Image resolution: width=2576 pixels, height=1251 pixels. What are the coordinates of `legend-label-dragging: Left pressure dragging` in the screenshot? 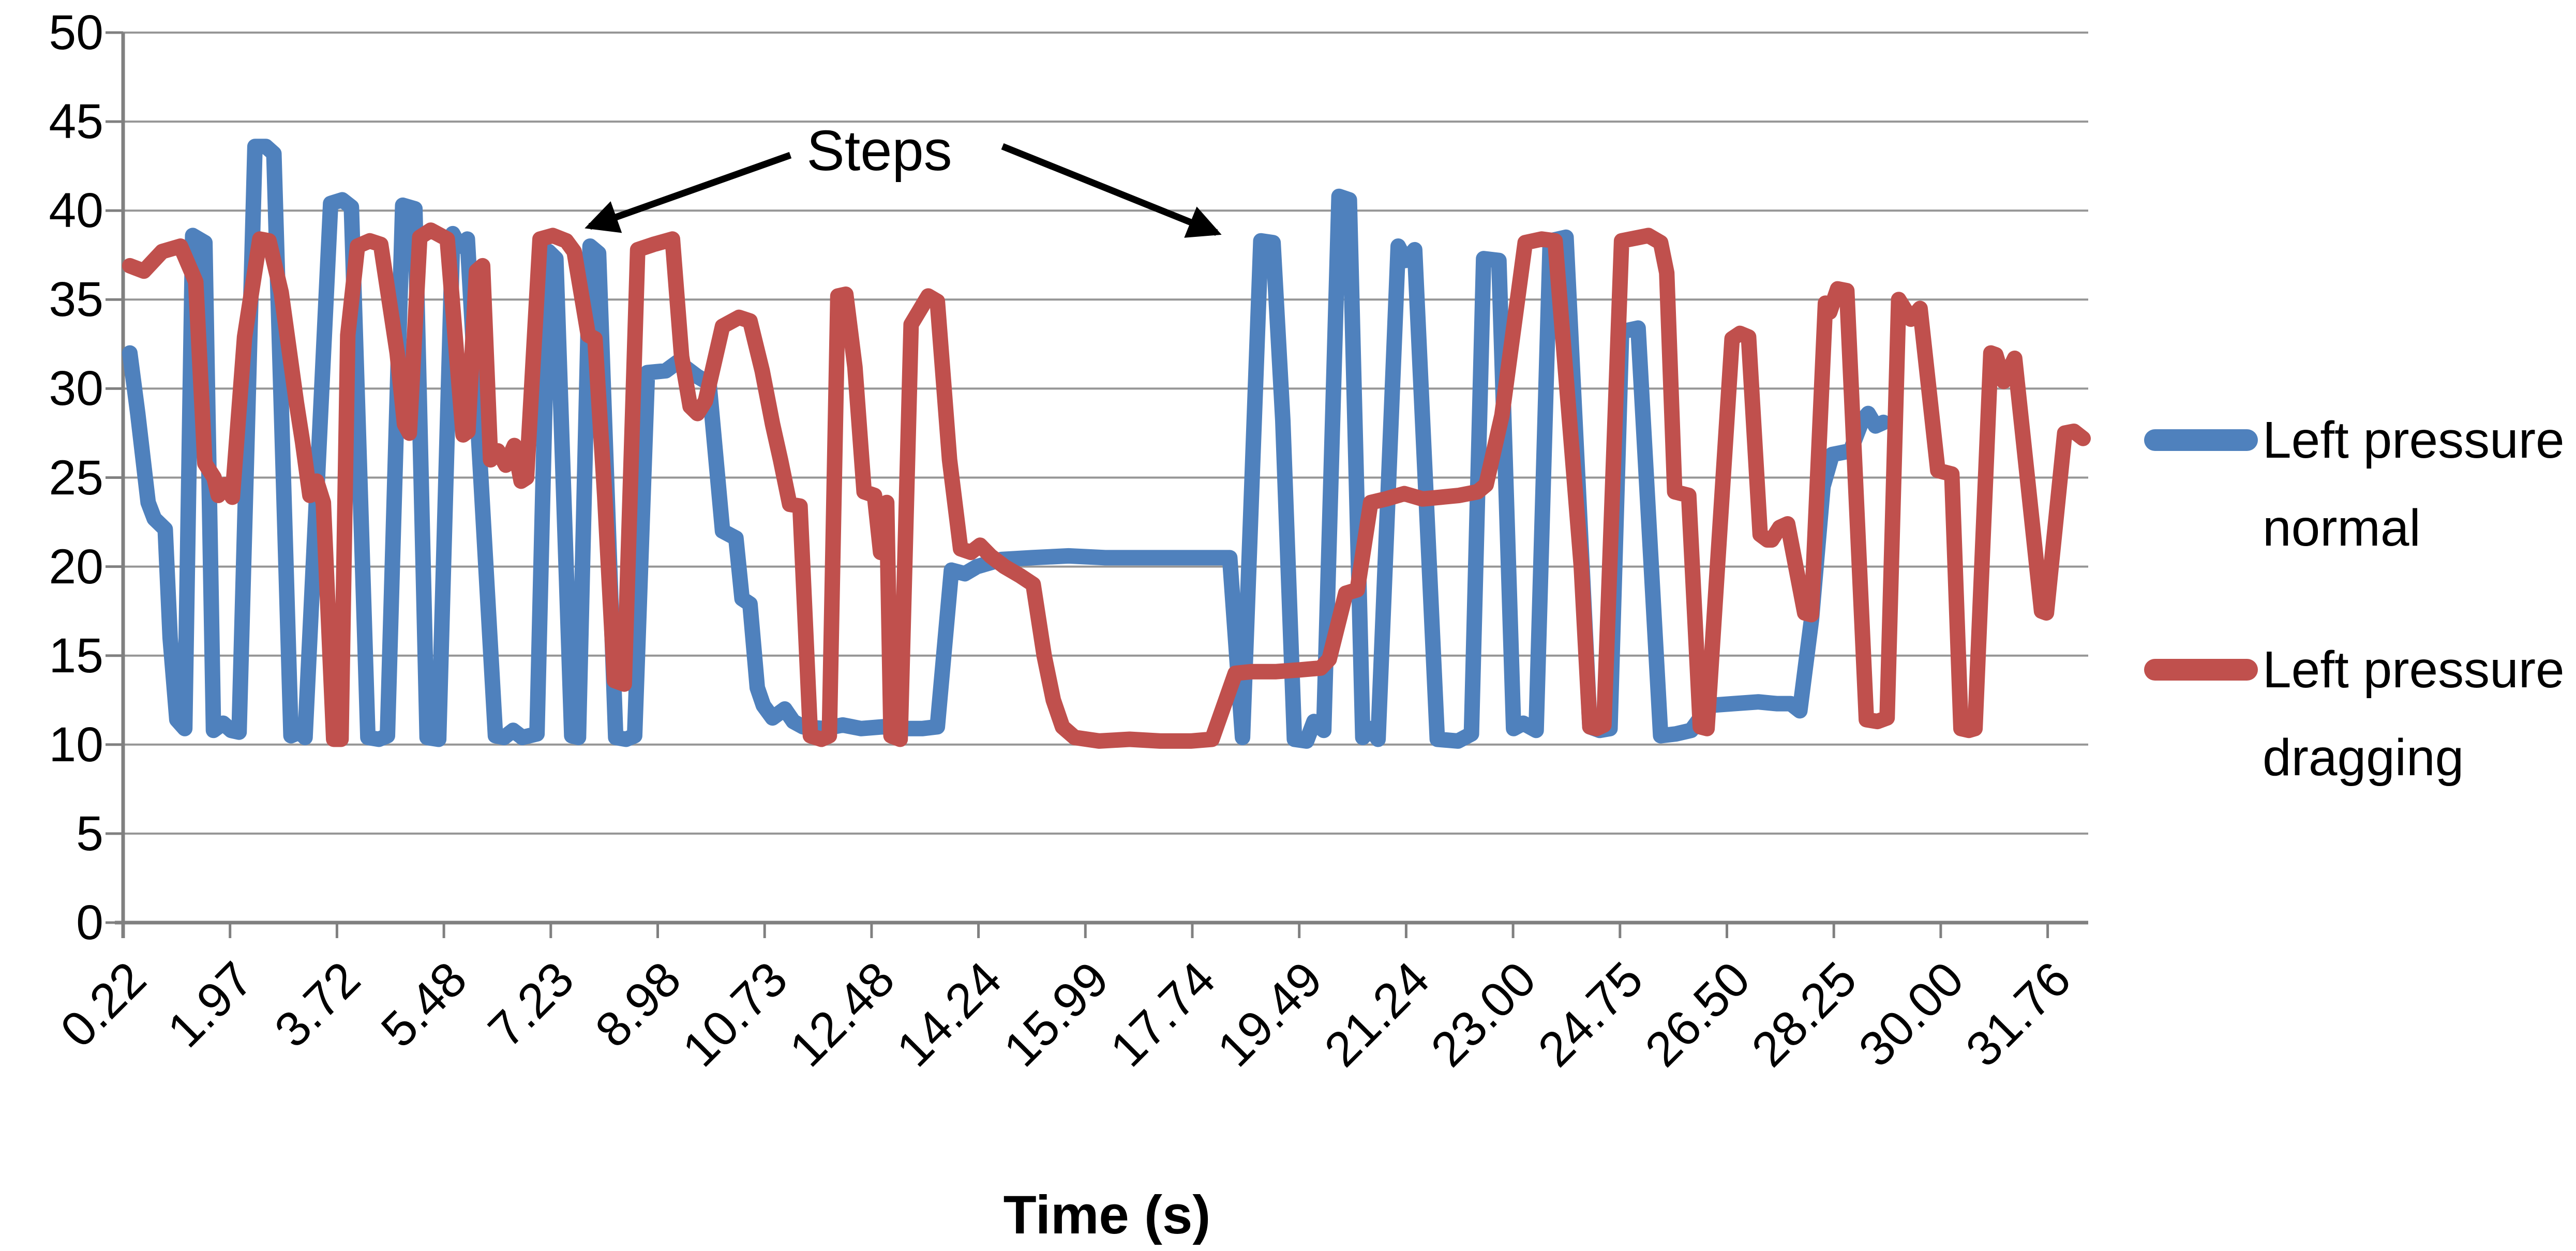 It's located at (2414, 714).